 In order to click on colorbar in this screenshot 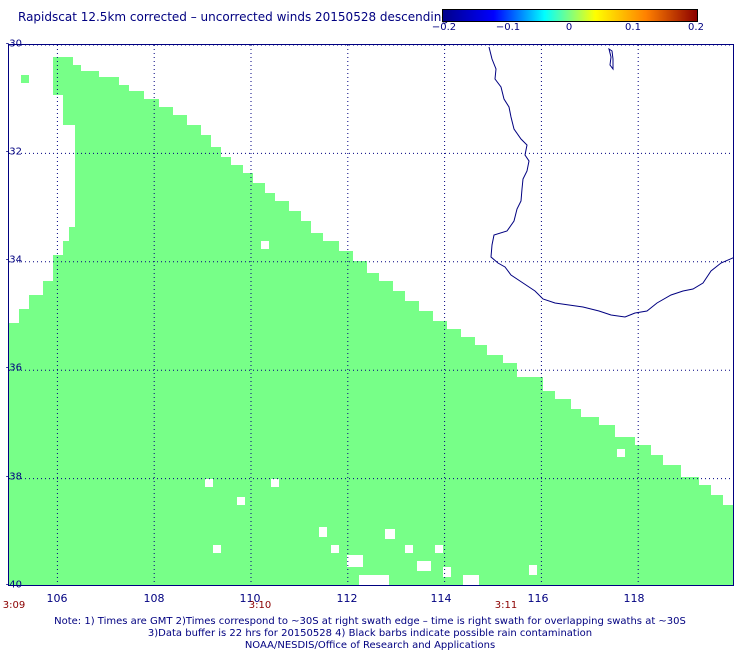, I will do `click(570, 15)`.